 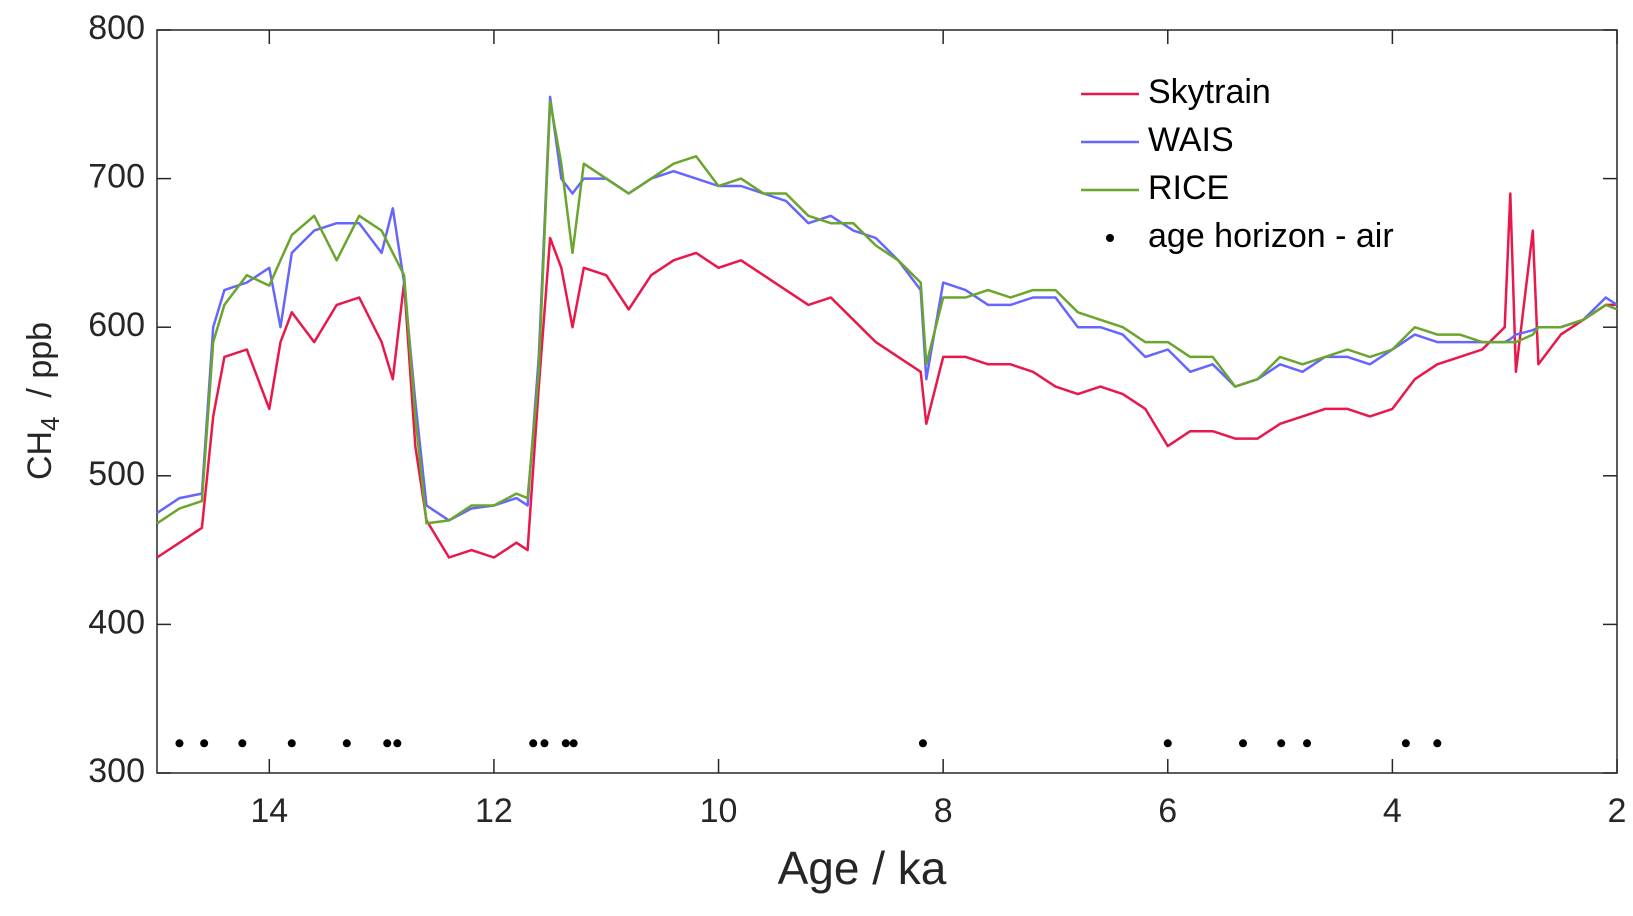 What do you see at coordinates (50, 423) in the screenshot?
I see `y-label-sub: 4` at bounding box center [50, 423].